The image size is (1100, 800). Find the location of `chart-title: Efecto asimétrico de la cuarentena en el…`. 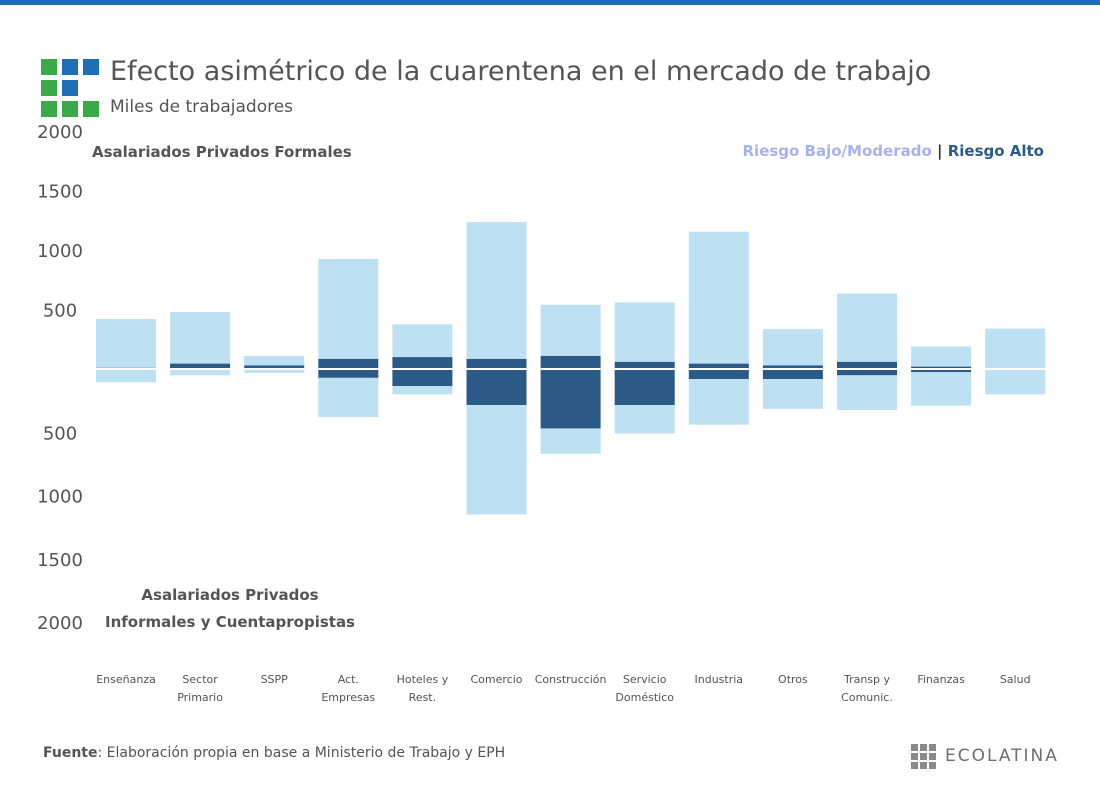

chart-title: Efecto asimétrico de la cuarentena en el… is located at coordinates (521, 71).